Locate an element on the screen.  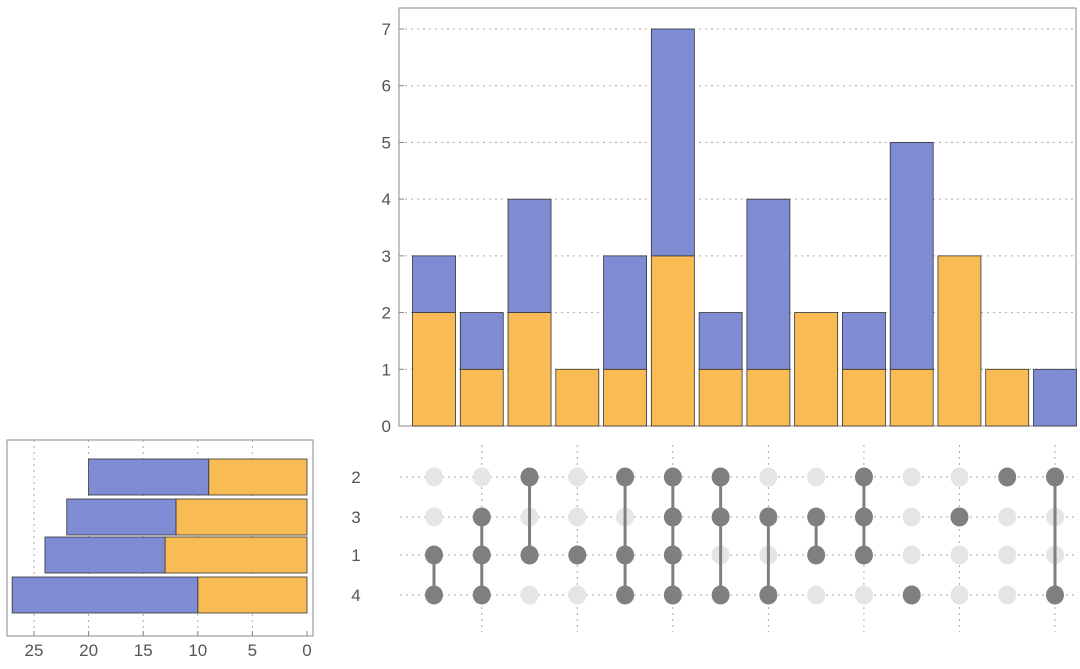
y-tick-label: 4 is located at coordinates (386, 199).